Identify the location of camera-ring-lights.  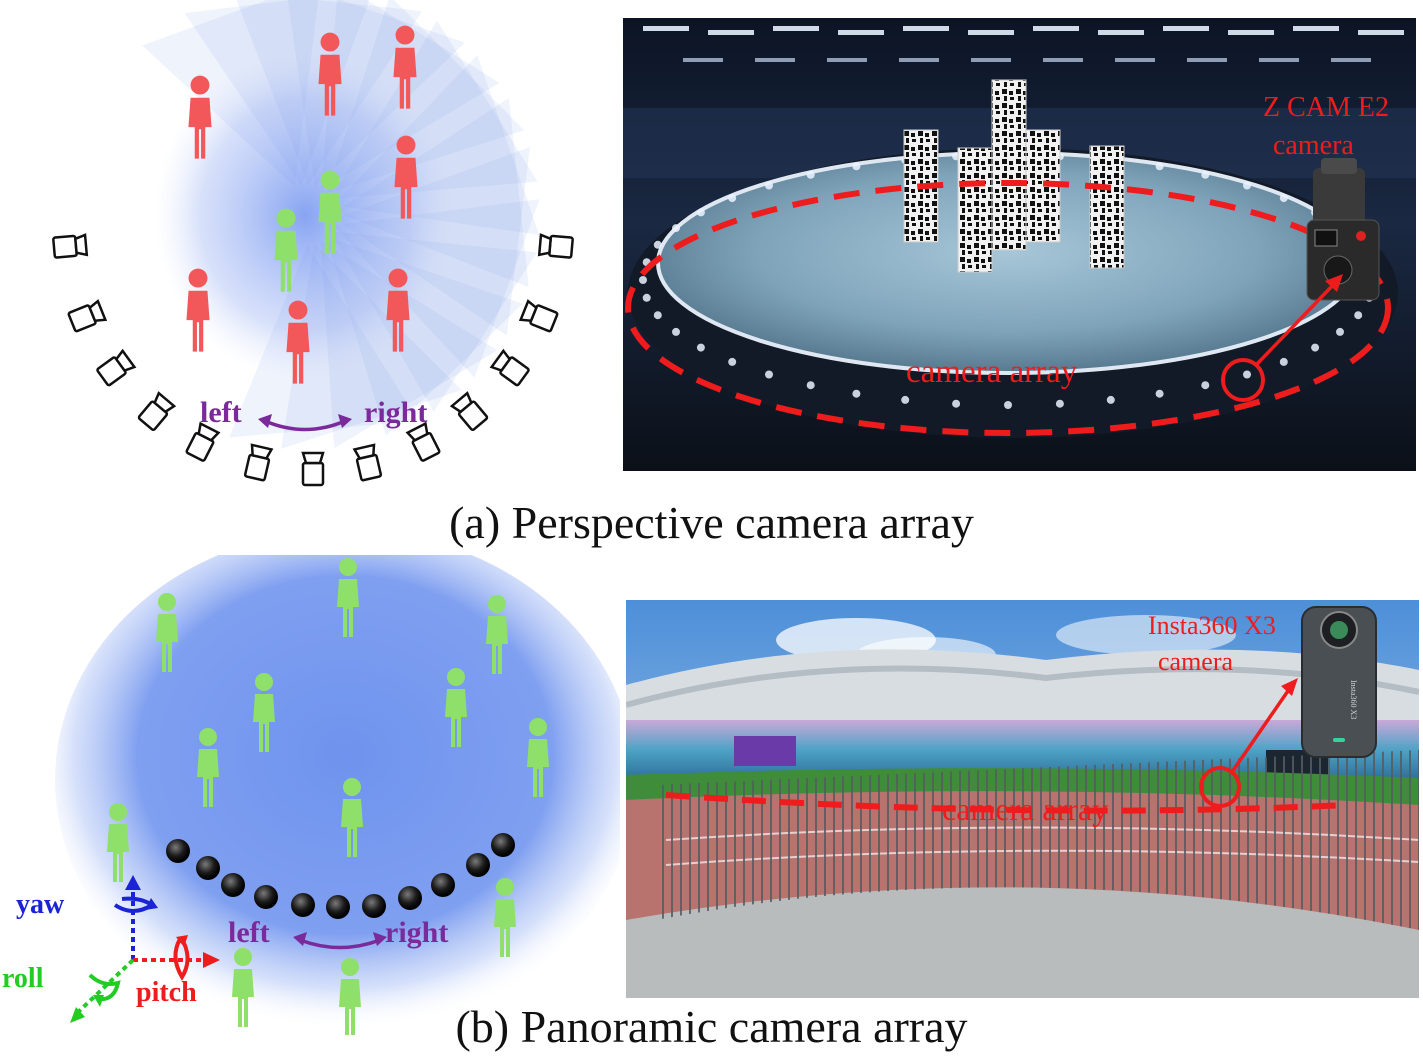
(1008, 280).